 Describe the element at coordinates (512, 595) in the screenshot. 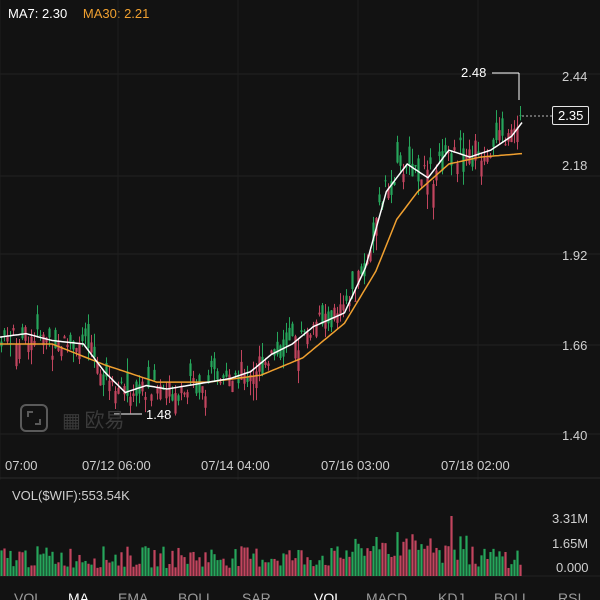

I see `tab-boll-sub: BOLL` at that location.